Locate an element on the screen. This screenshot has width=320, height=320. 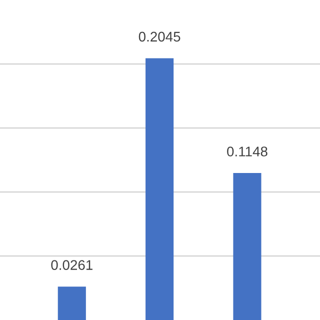
data-label: 0.2045 is located at coordinates (159, 37).